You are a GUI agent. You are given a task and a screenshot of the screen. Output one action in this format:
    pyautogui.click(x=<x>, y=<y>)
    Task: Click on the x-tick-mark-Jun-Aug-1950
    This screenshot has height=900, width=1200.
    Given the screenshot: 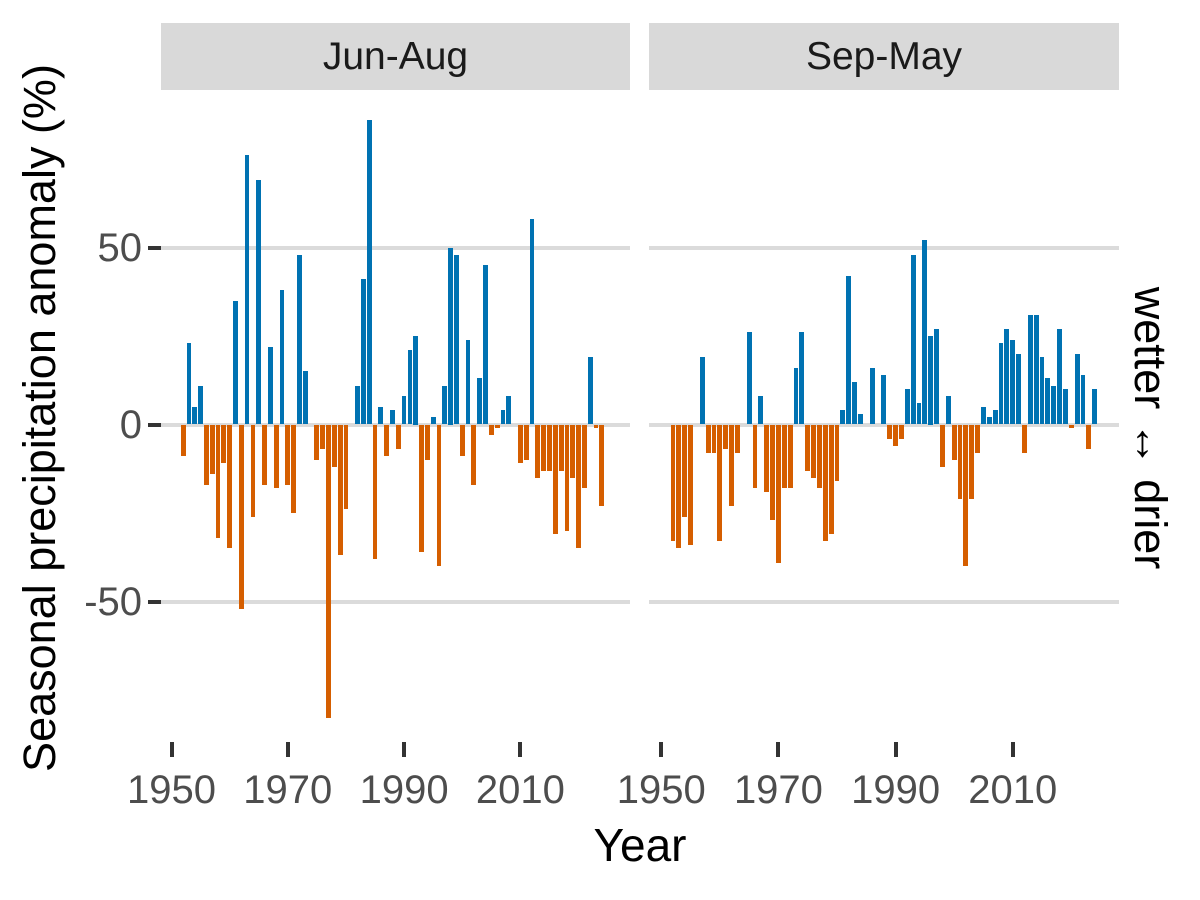 What is the action you would take?
    pyautogui.click(x=171, y=749)
    